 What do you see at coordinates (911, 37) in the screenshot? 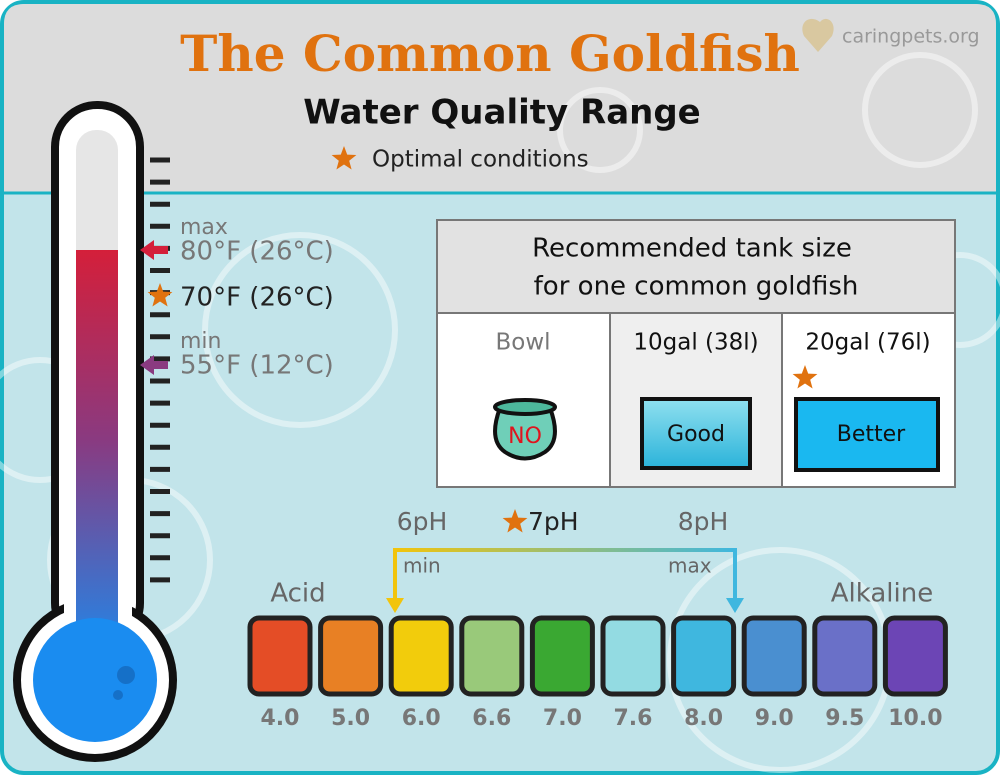
I see `site-name: caringpets.org` at bounding box center [911, 37].